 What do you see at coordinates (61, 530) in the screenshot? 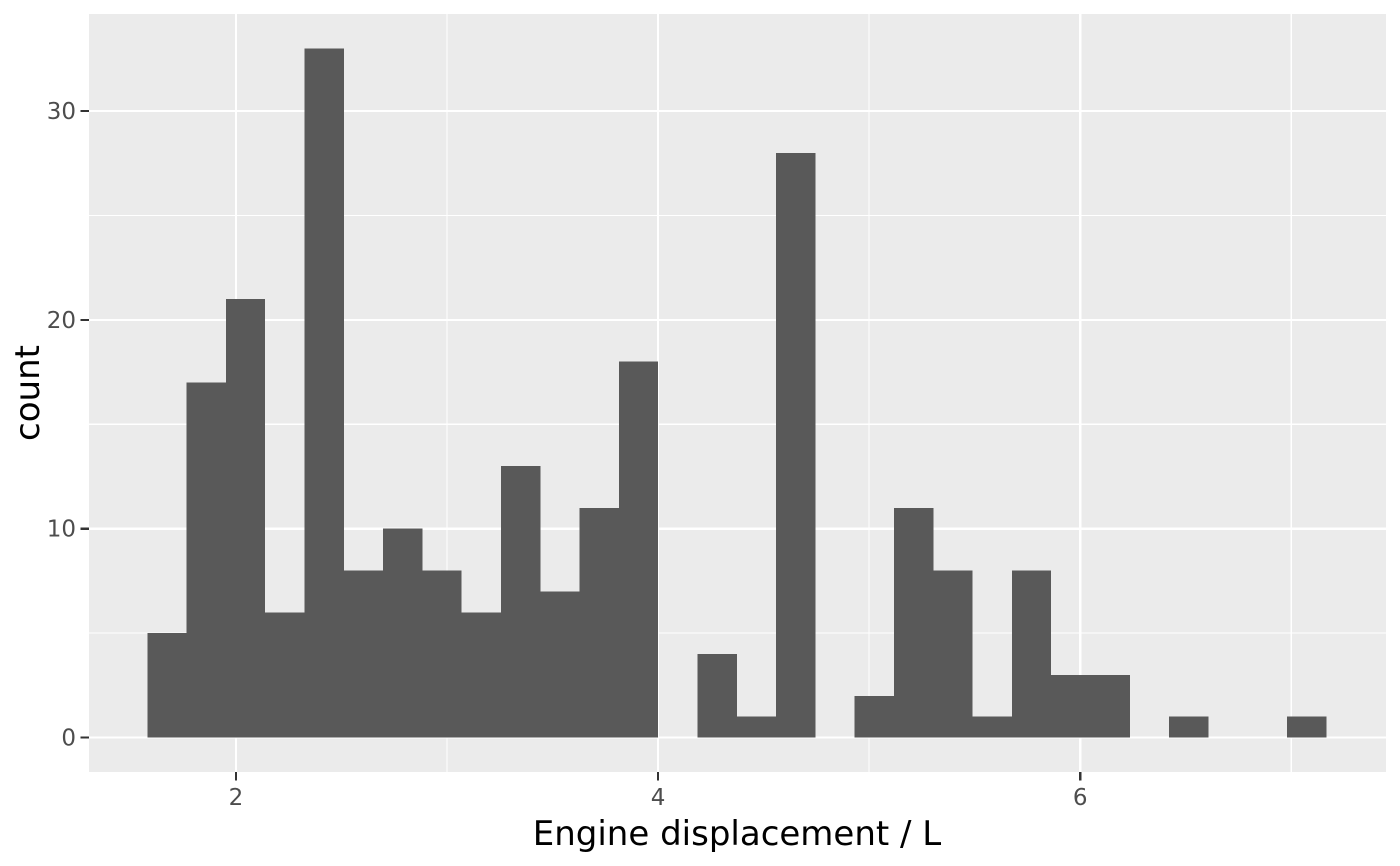
I see `y-tick-label-10: 10` at bounding box center [61, 530].